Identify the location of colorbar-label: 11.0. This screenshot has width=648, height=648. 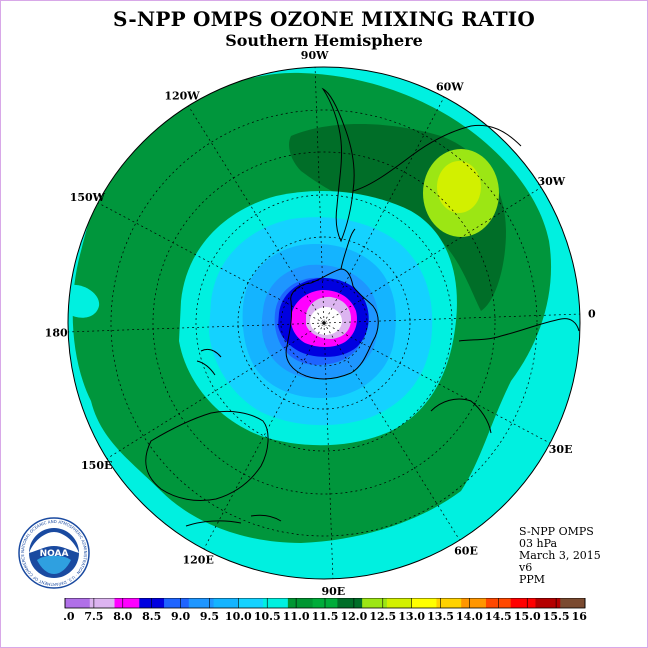
(296, 616).